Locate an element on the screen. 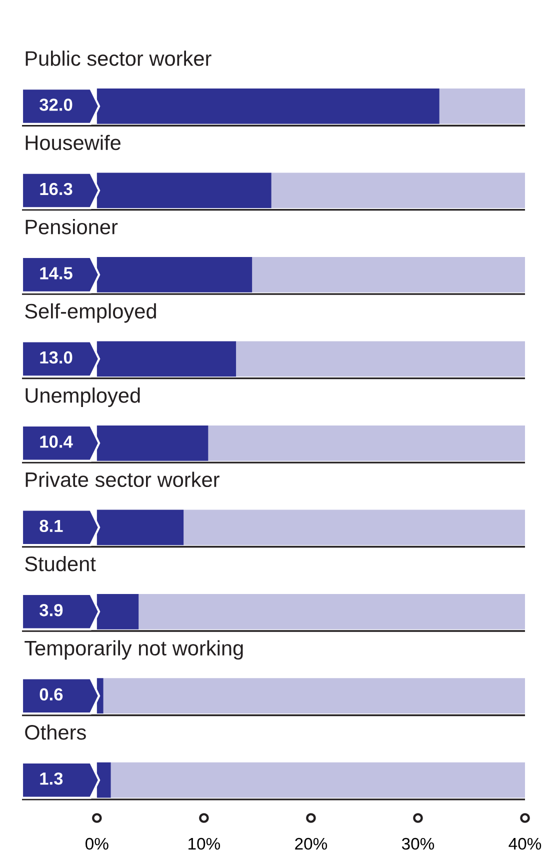  data-label: 10.4 is located at coordinates (56, 442).